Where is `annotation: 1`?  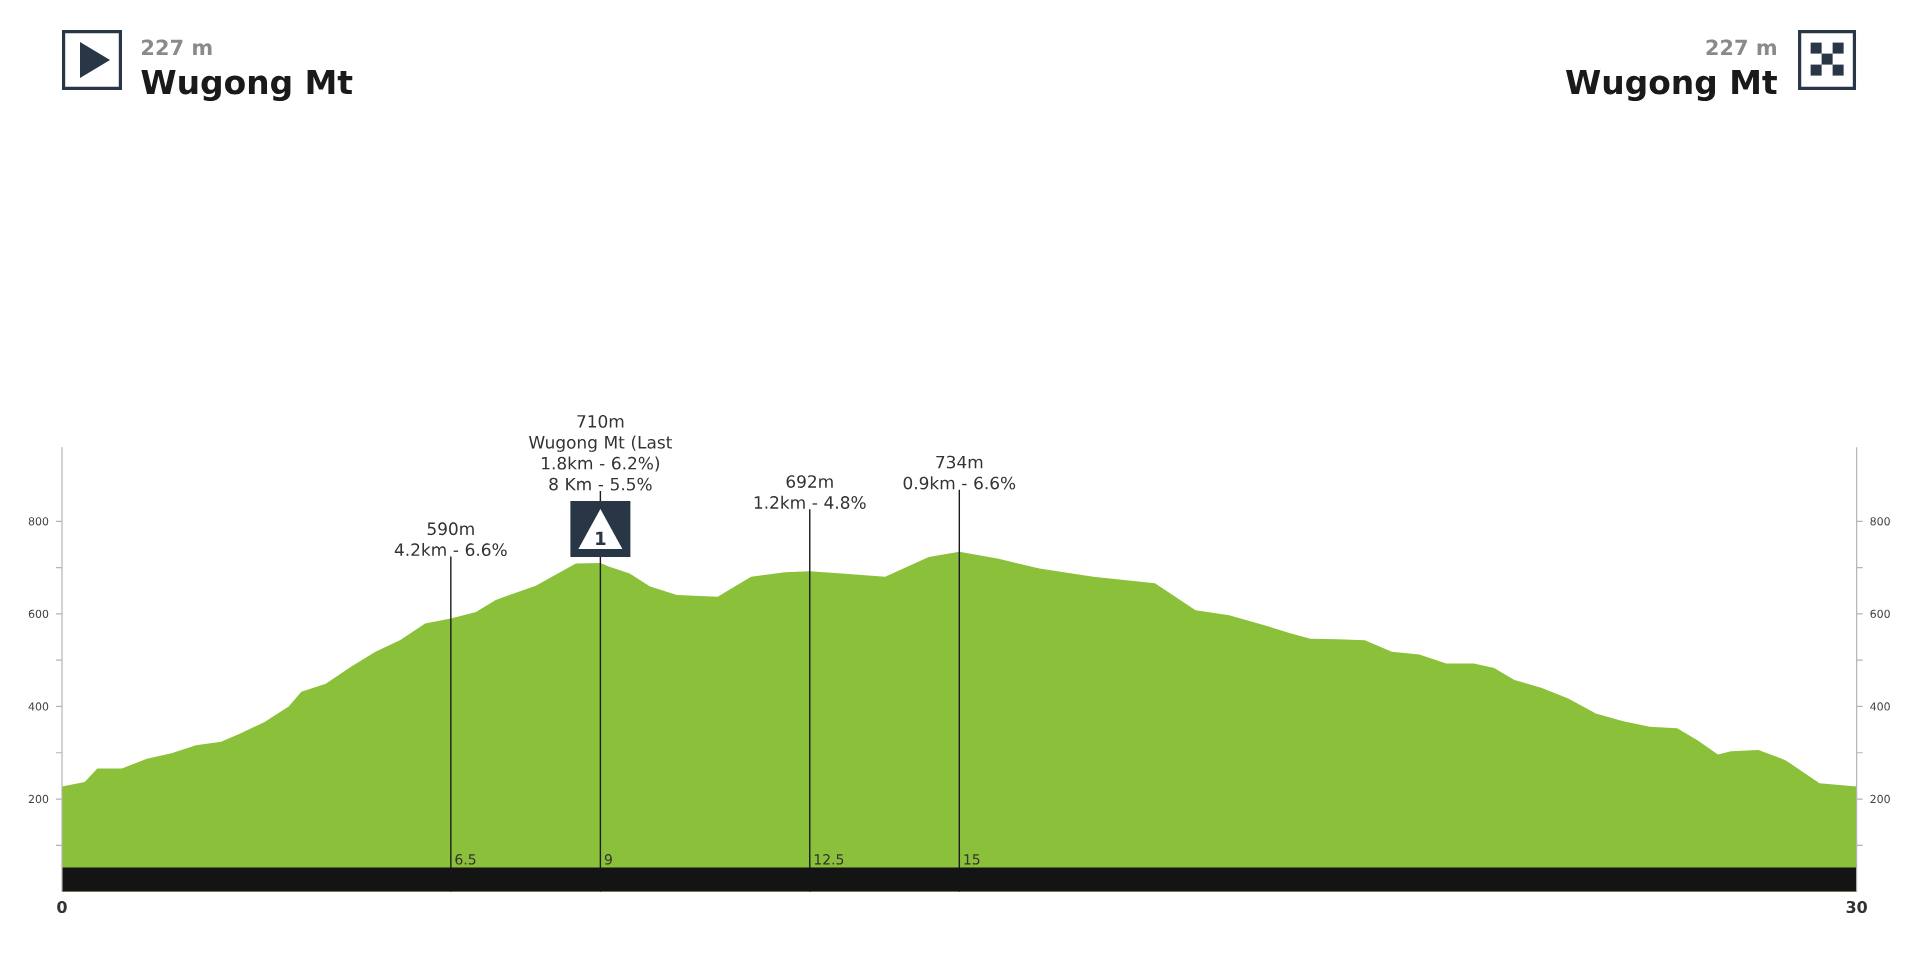
annotation: 1 is located at coordinates (601, 538).